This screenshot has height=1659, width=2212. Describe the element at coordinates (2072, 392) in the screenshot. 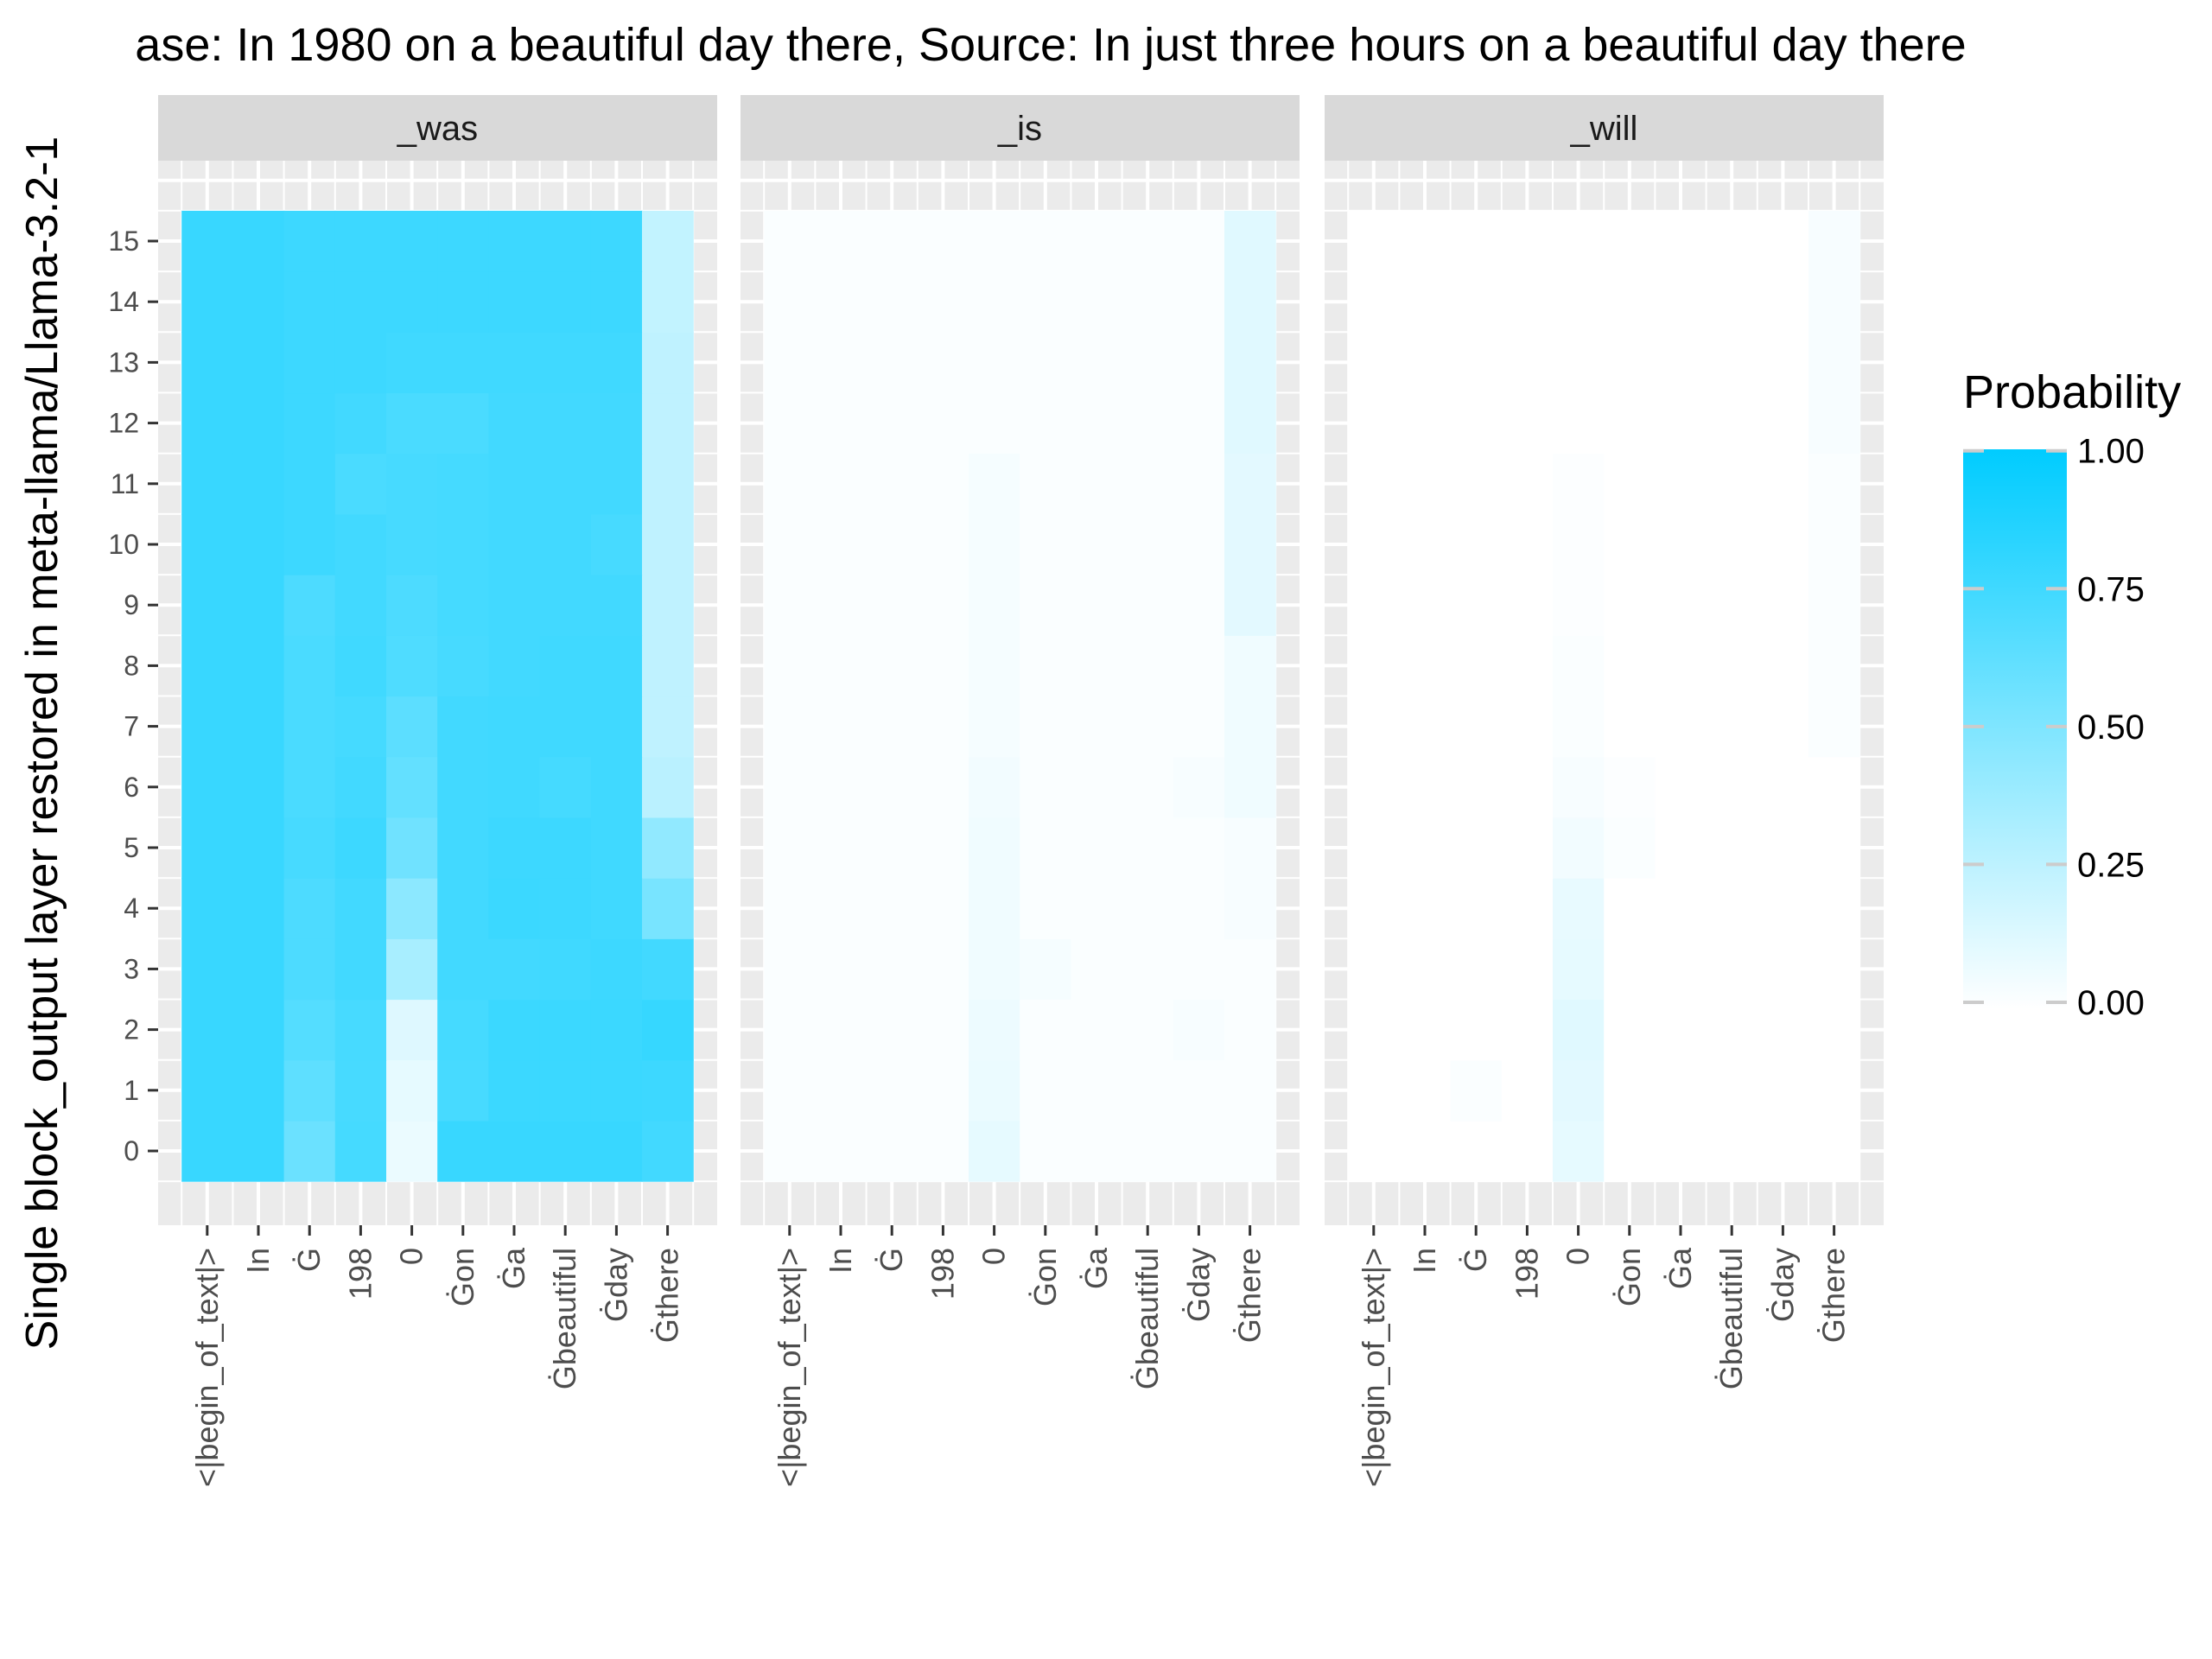

I see `legend-title: Probability` at that location.